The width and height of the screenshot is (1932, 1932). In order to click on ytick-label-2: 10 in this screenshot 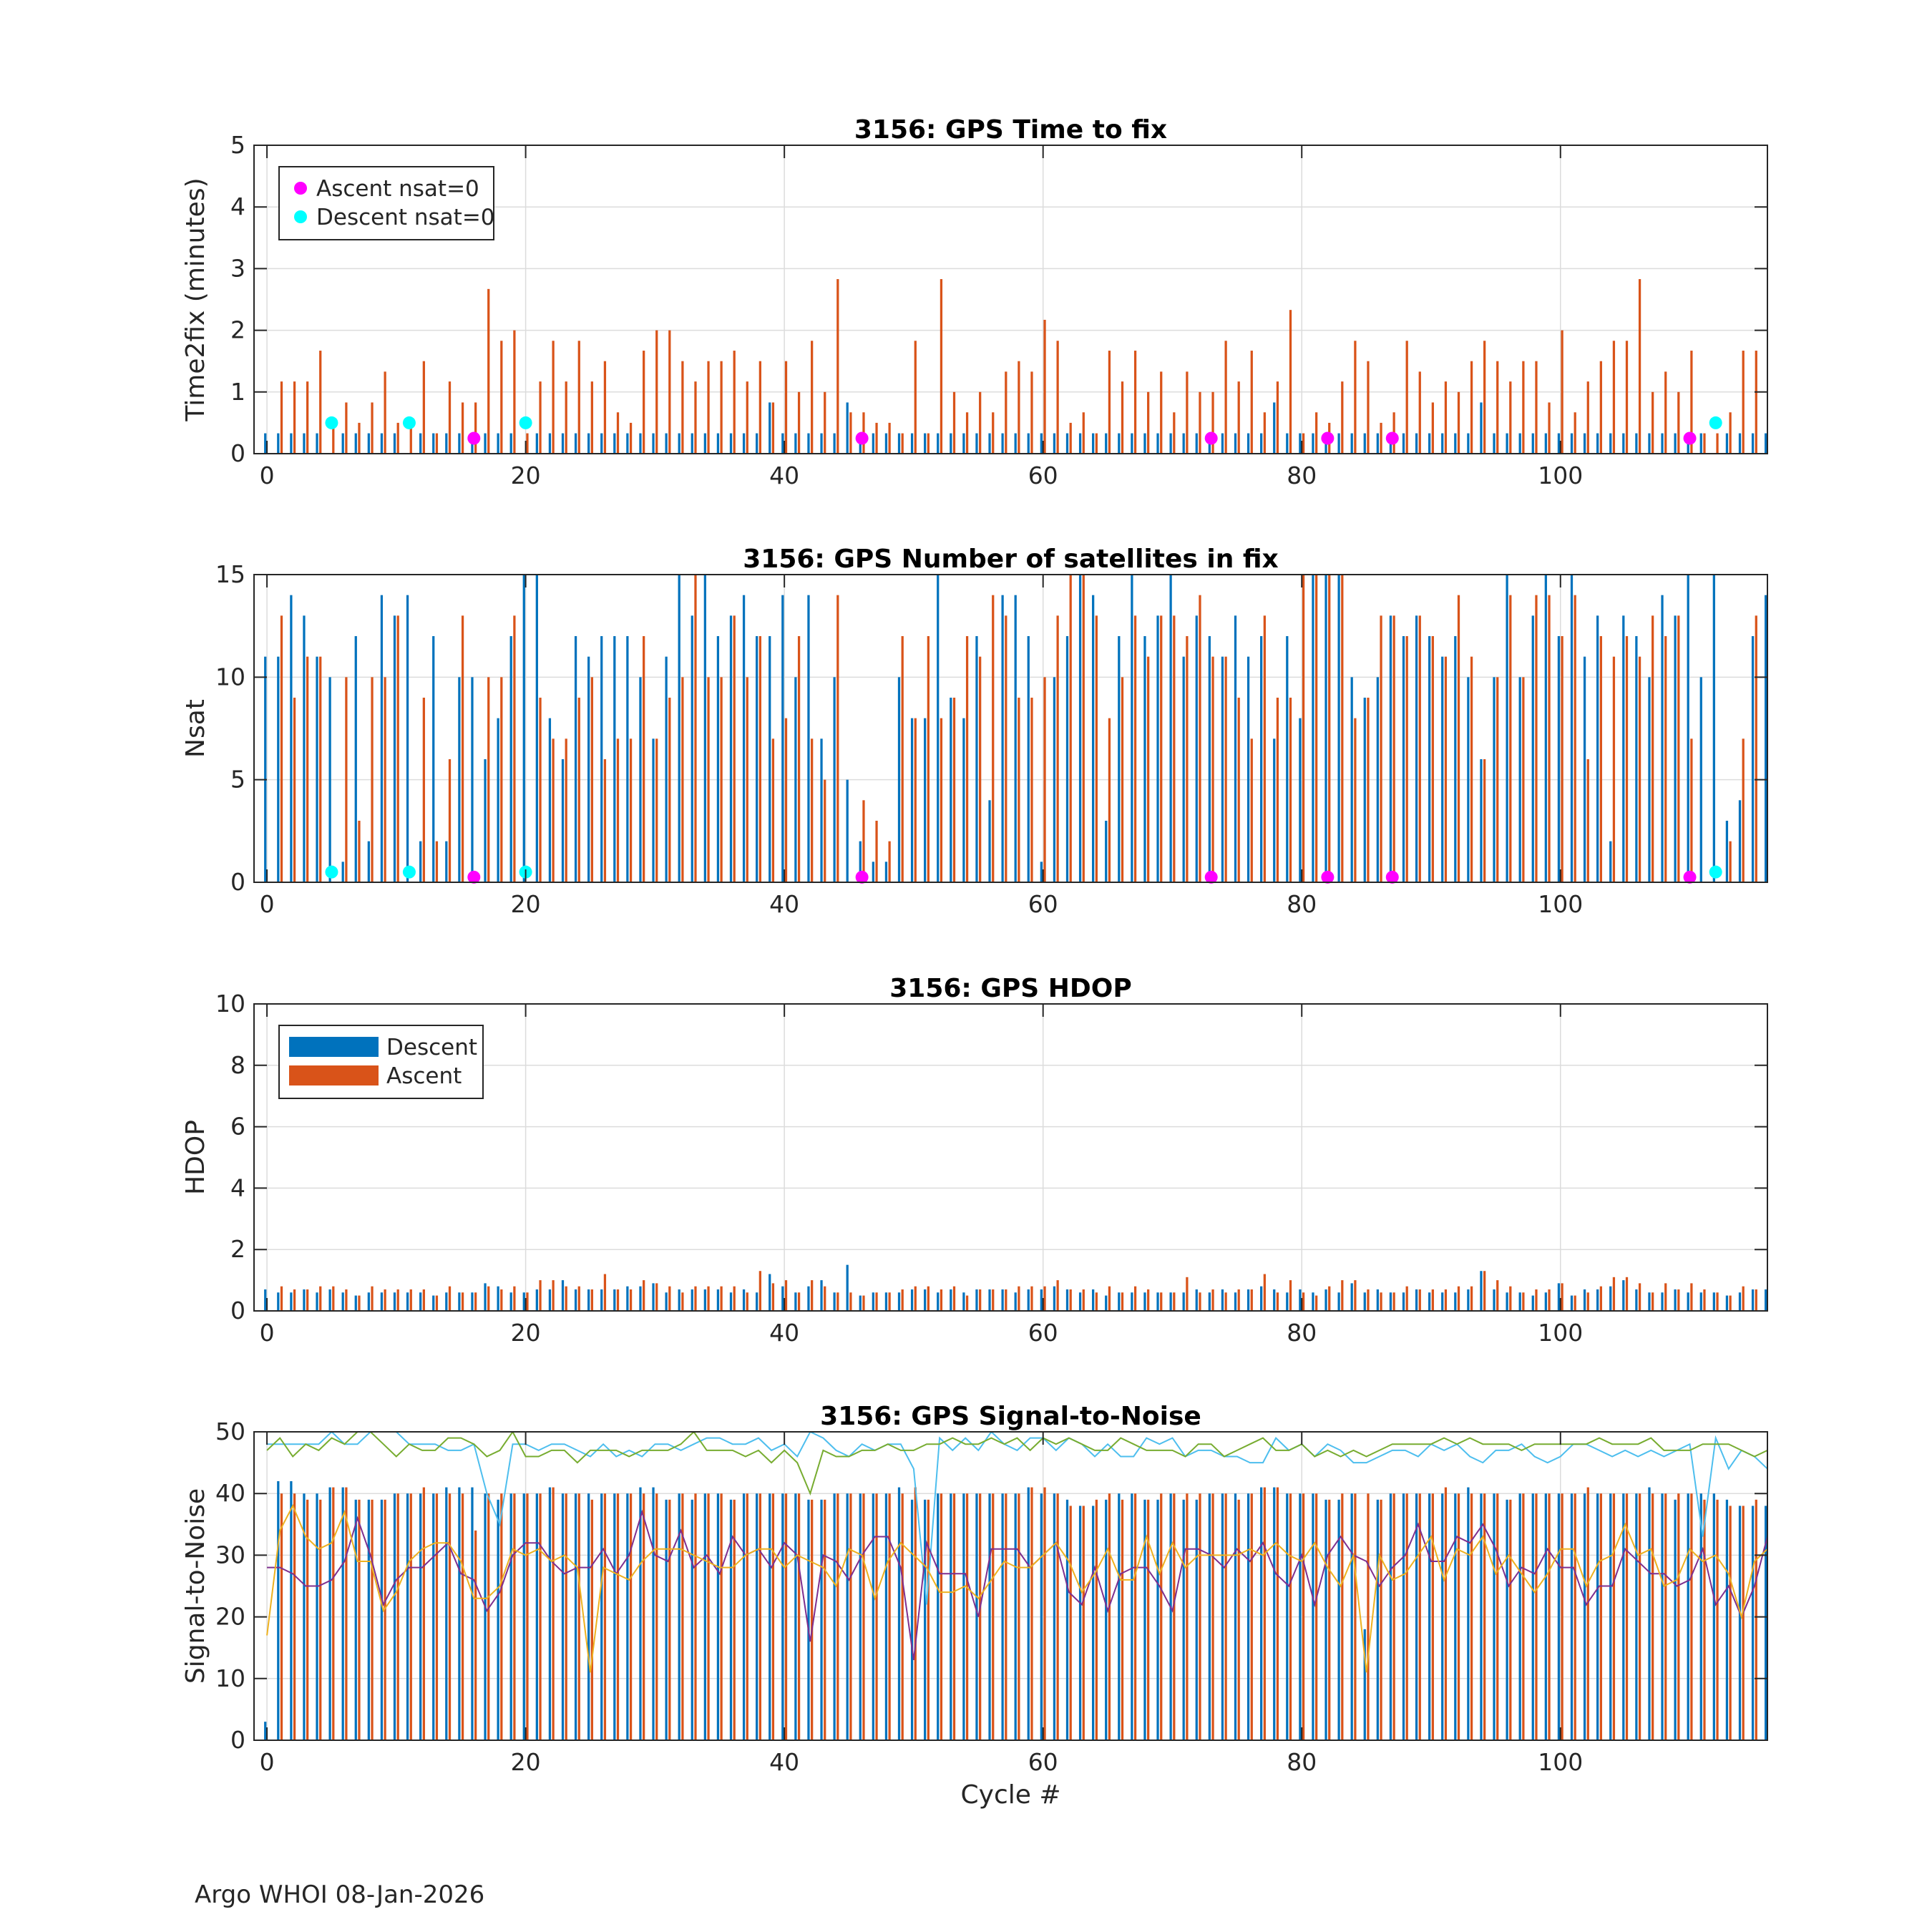, I will do `click(230, 677)`.